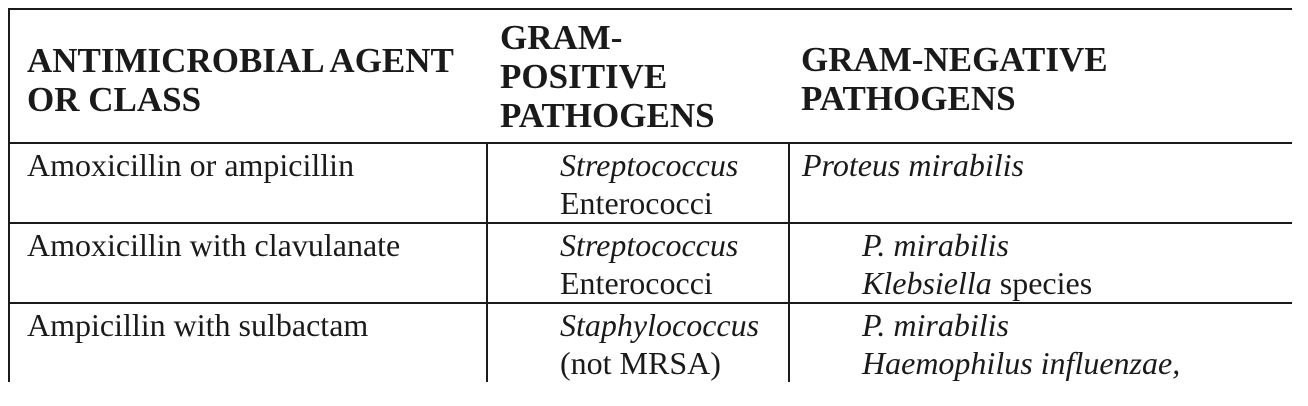 The height and width of the screenshot is (406, 1308). I want to click on cell-agent: Amoxicillin or ampicillin, so click(248, 183).